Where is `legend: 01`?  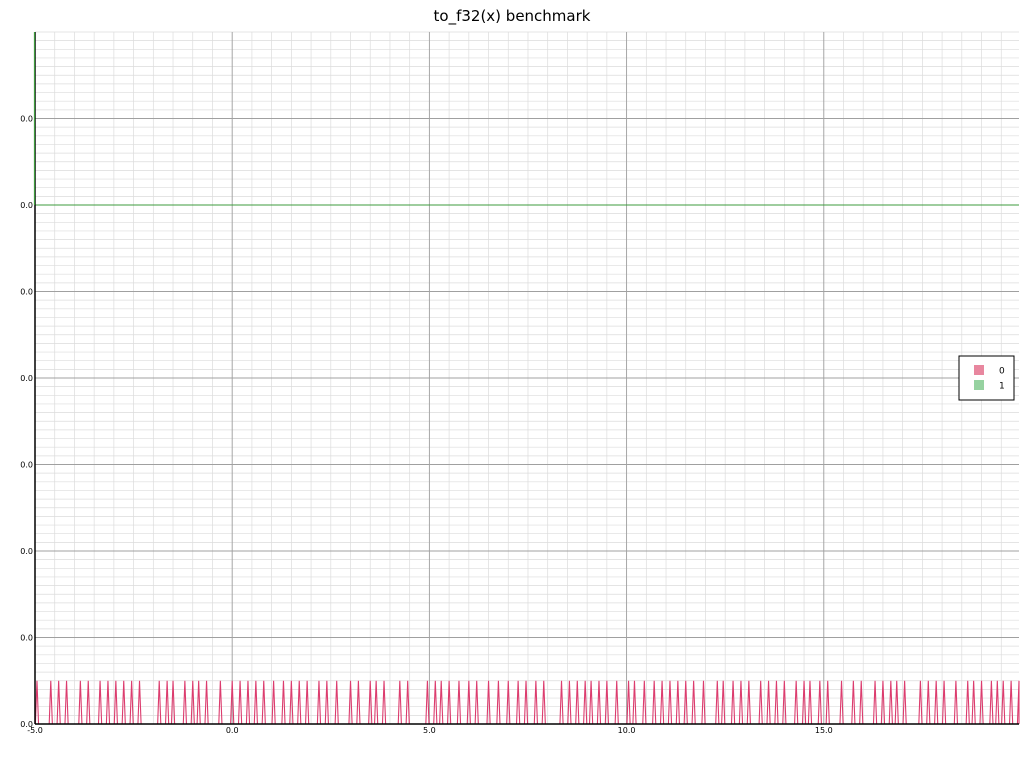
legend: 01 is located at coordinates (986, 378).